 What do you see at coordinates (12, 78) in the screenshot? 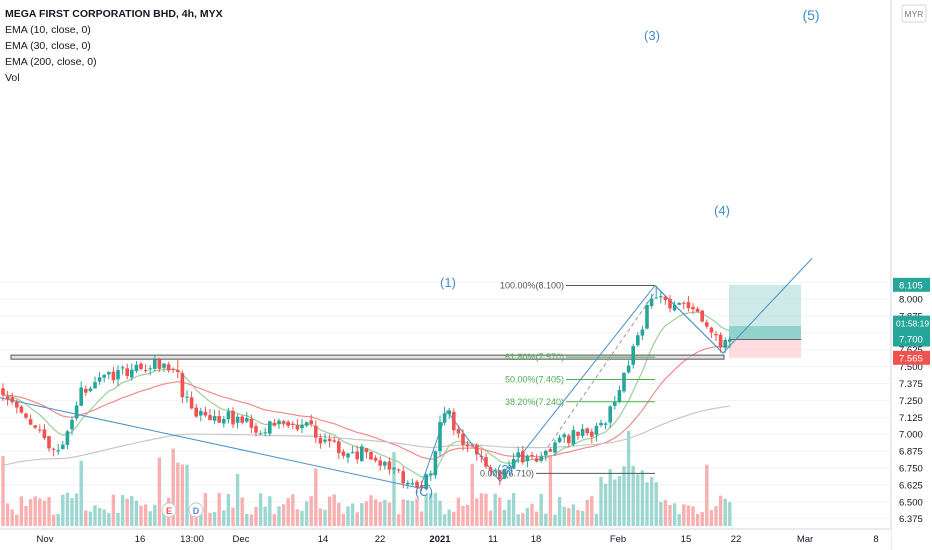
I see `indicator-volume: Vol` at bounding box center [12, 78].